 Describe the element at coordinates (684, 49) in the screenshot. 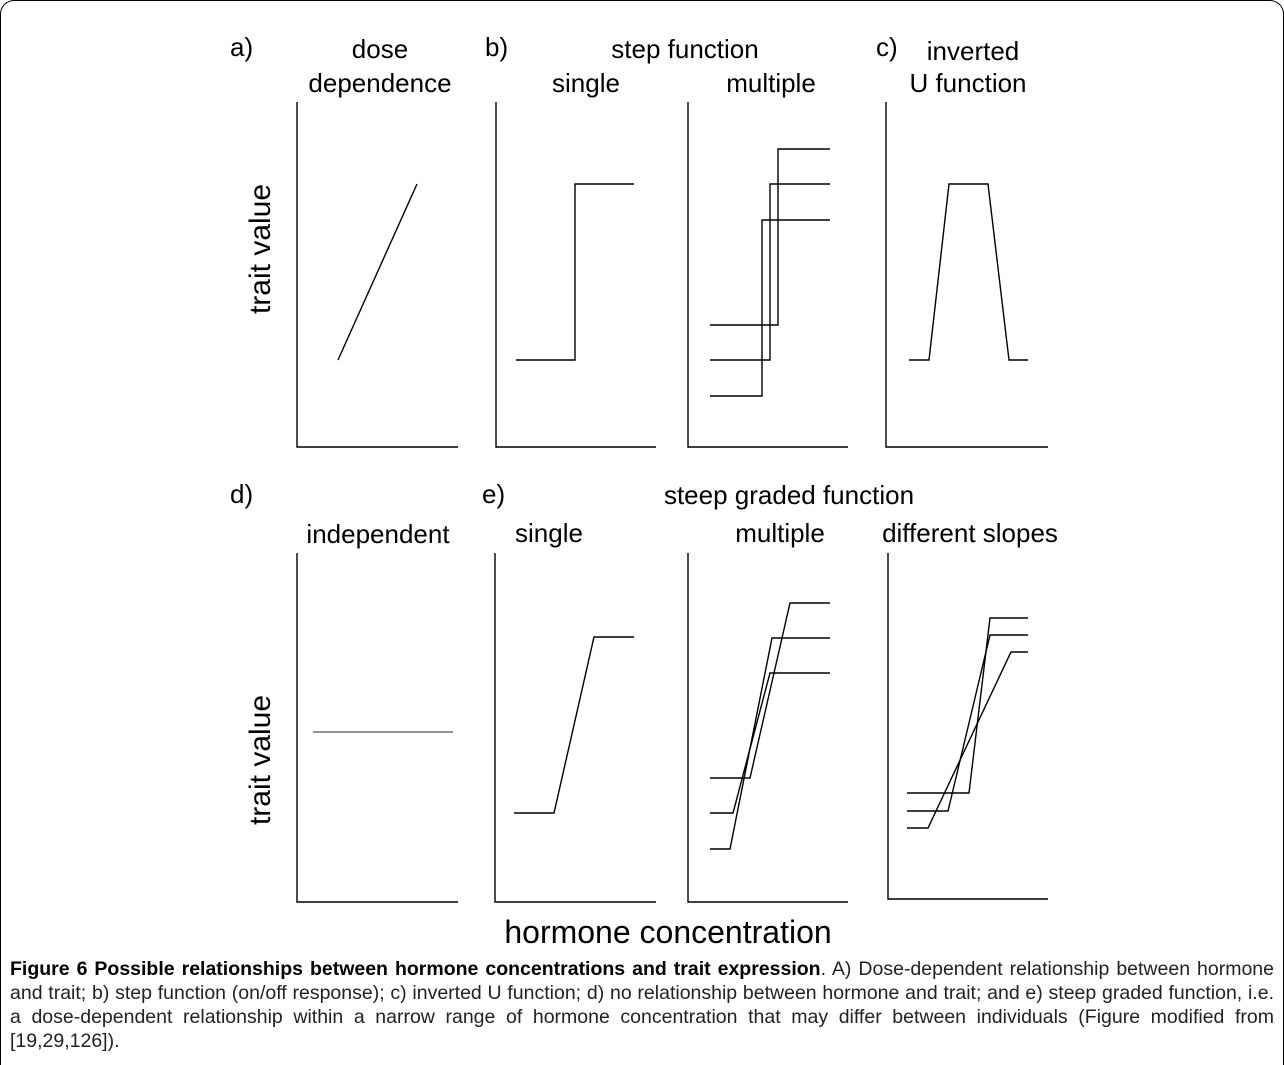

I see `panel-b-group-title: step function` at that location.